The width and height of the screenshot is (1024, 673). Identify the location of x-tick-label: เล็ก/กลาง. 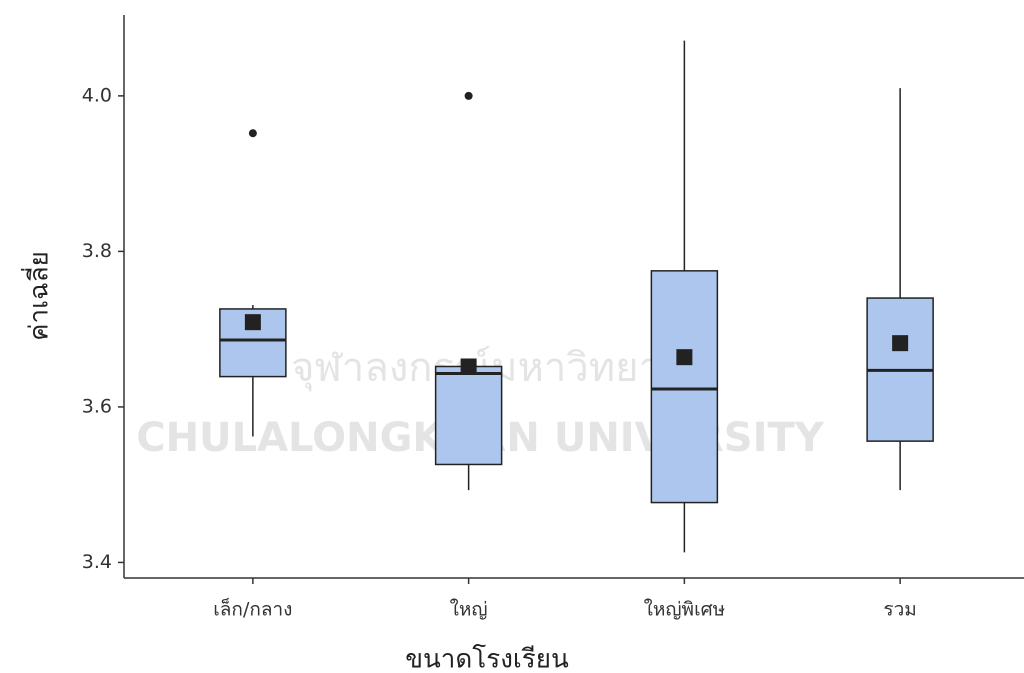
(252, 609).